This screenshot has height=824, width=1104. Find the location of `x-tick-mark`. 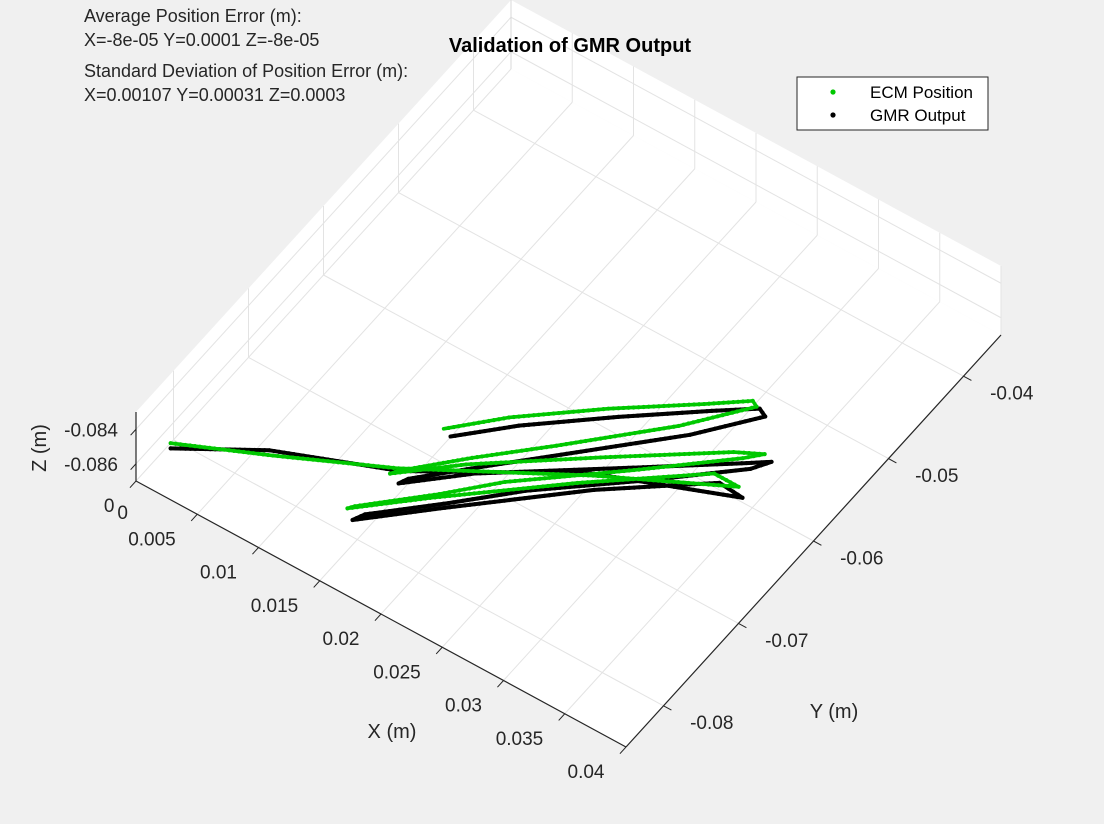

x-tick-mark is located at coordinates (317, 584).